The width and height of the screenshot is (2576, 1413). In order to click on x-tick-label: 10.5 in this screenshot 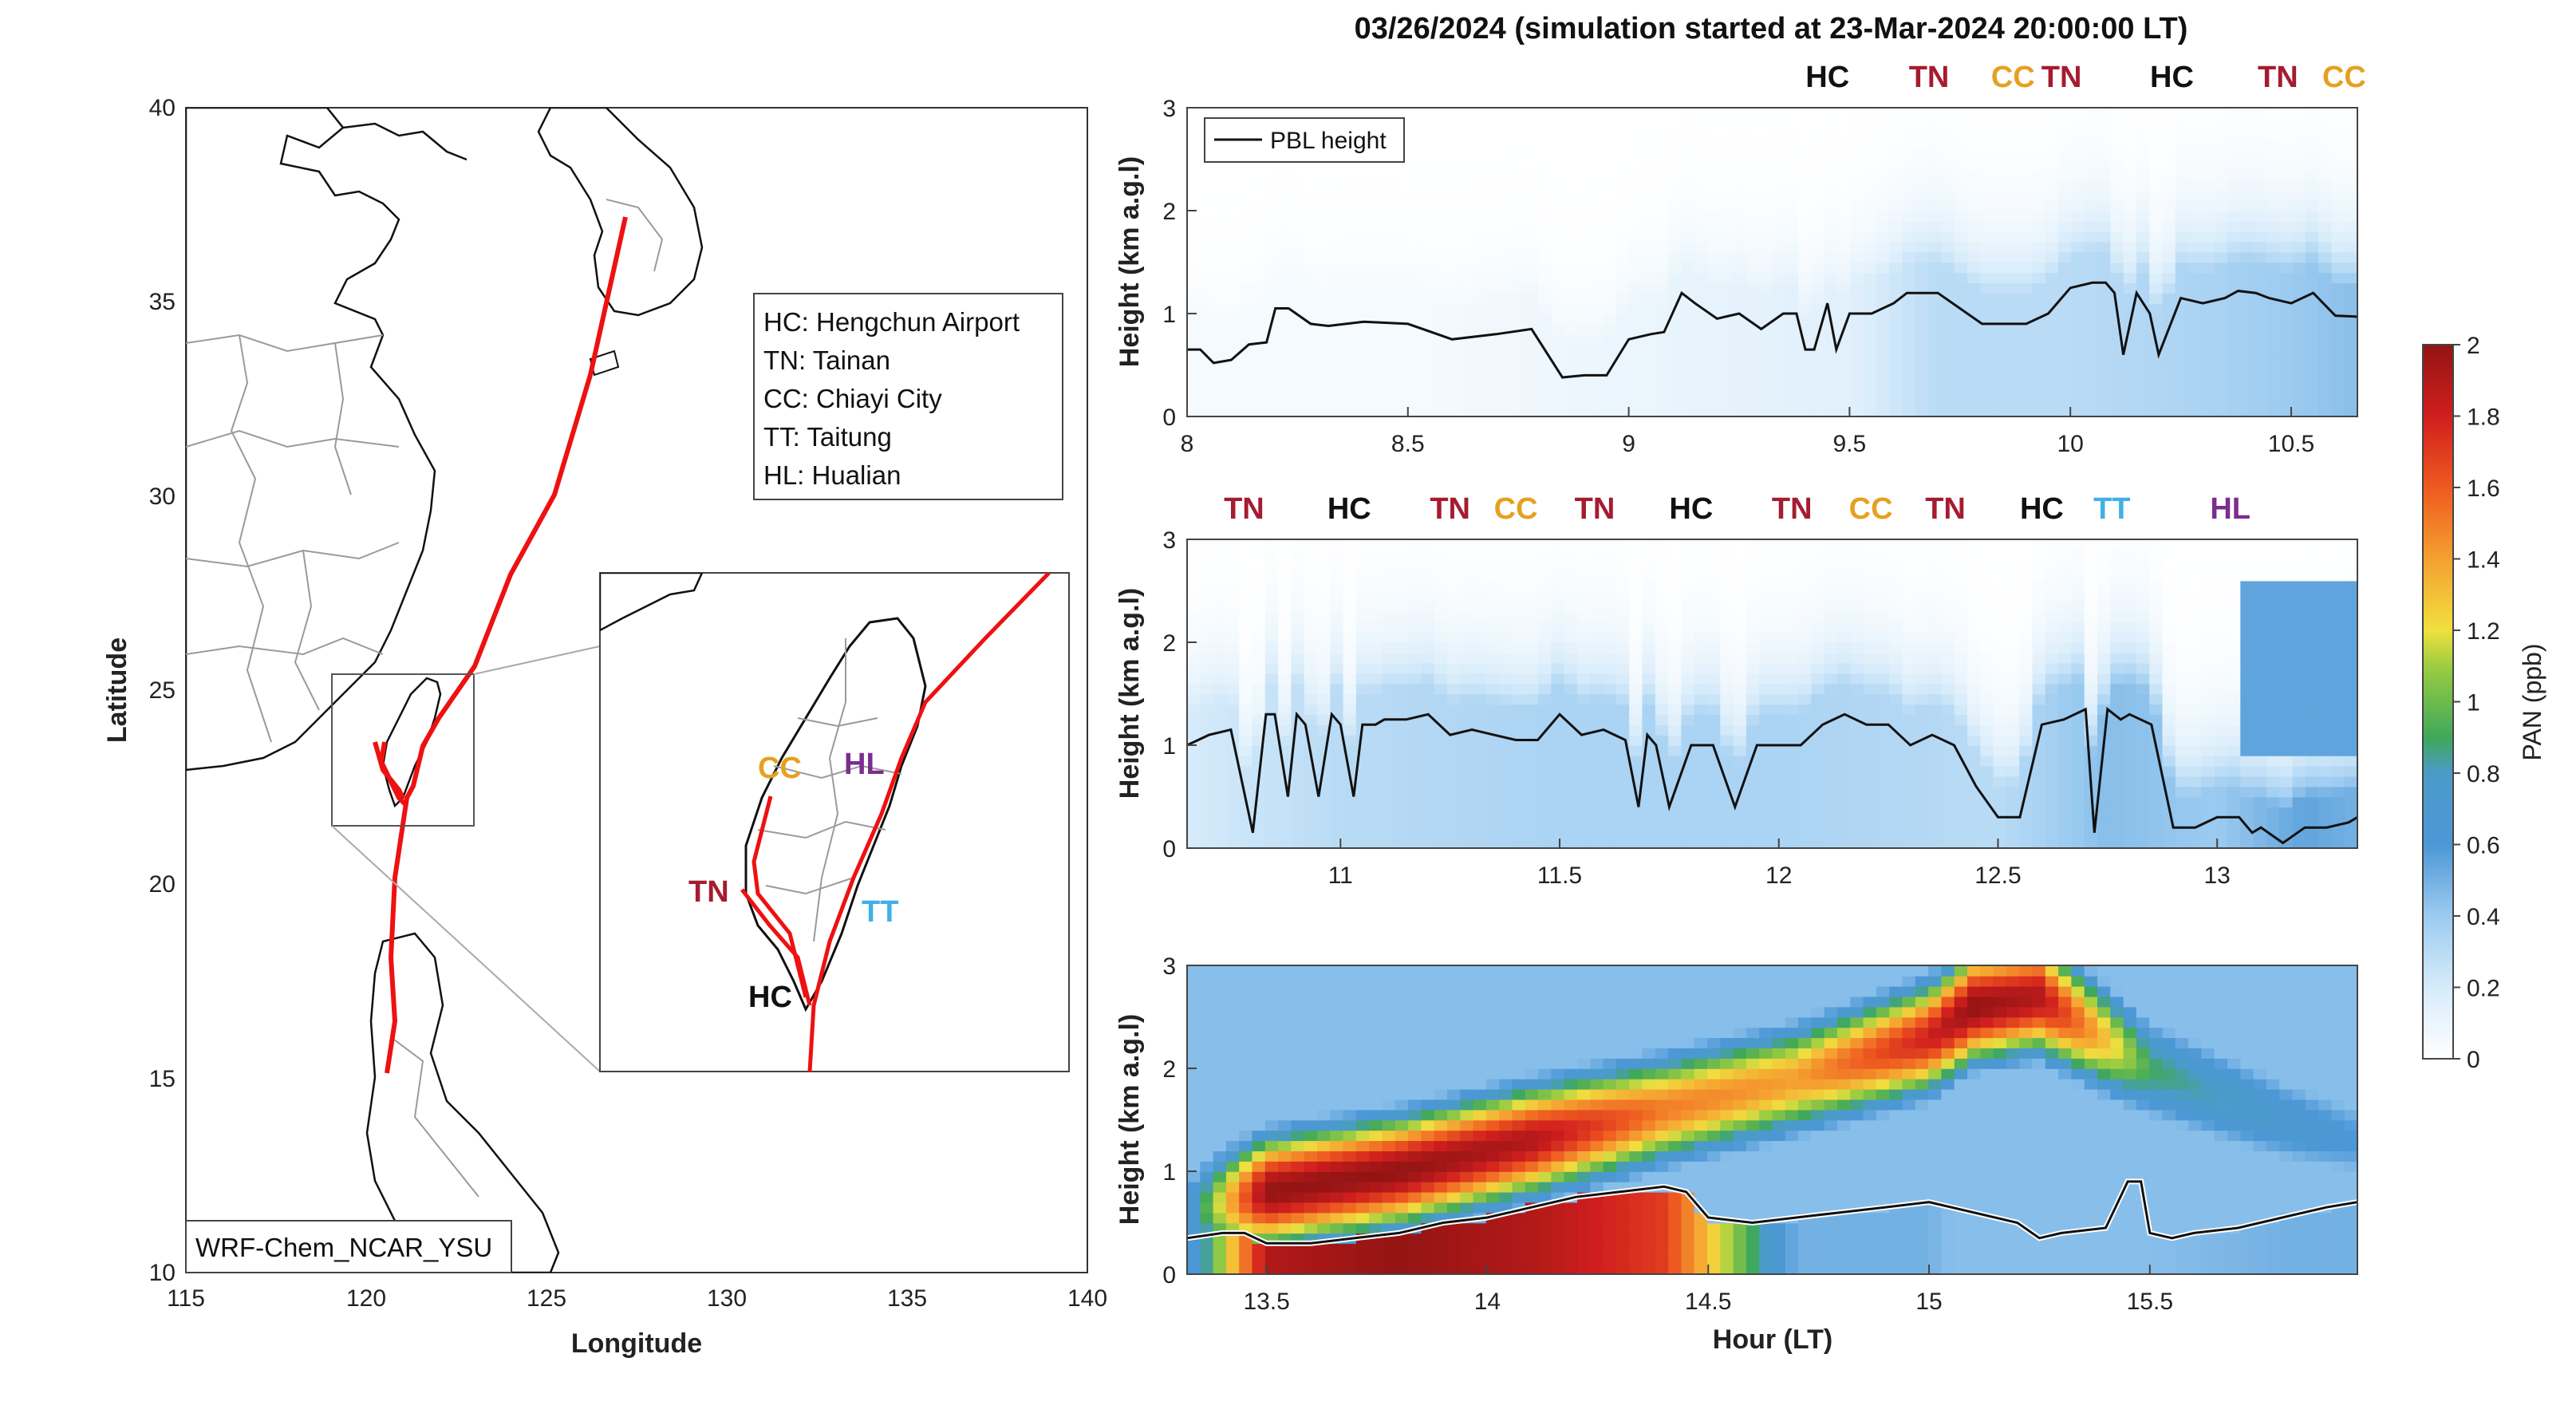, I will do `click(2291, 444)`.